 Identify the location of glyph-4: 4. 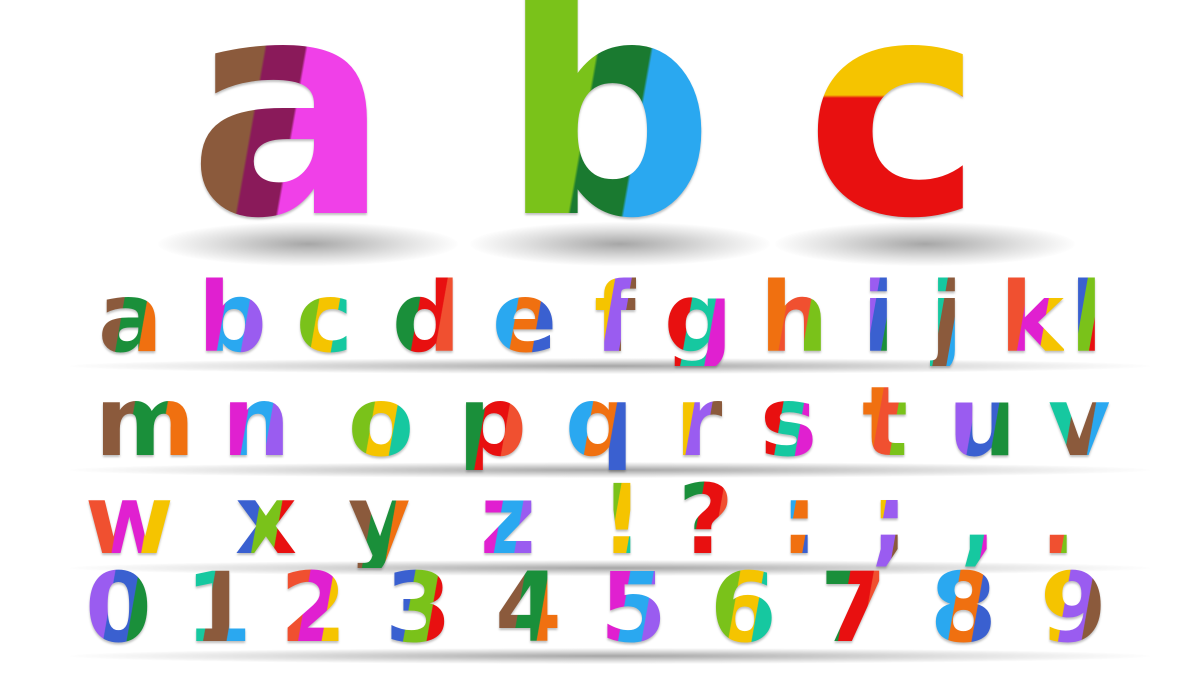
(528, 608).